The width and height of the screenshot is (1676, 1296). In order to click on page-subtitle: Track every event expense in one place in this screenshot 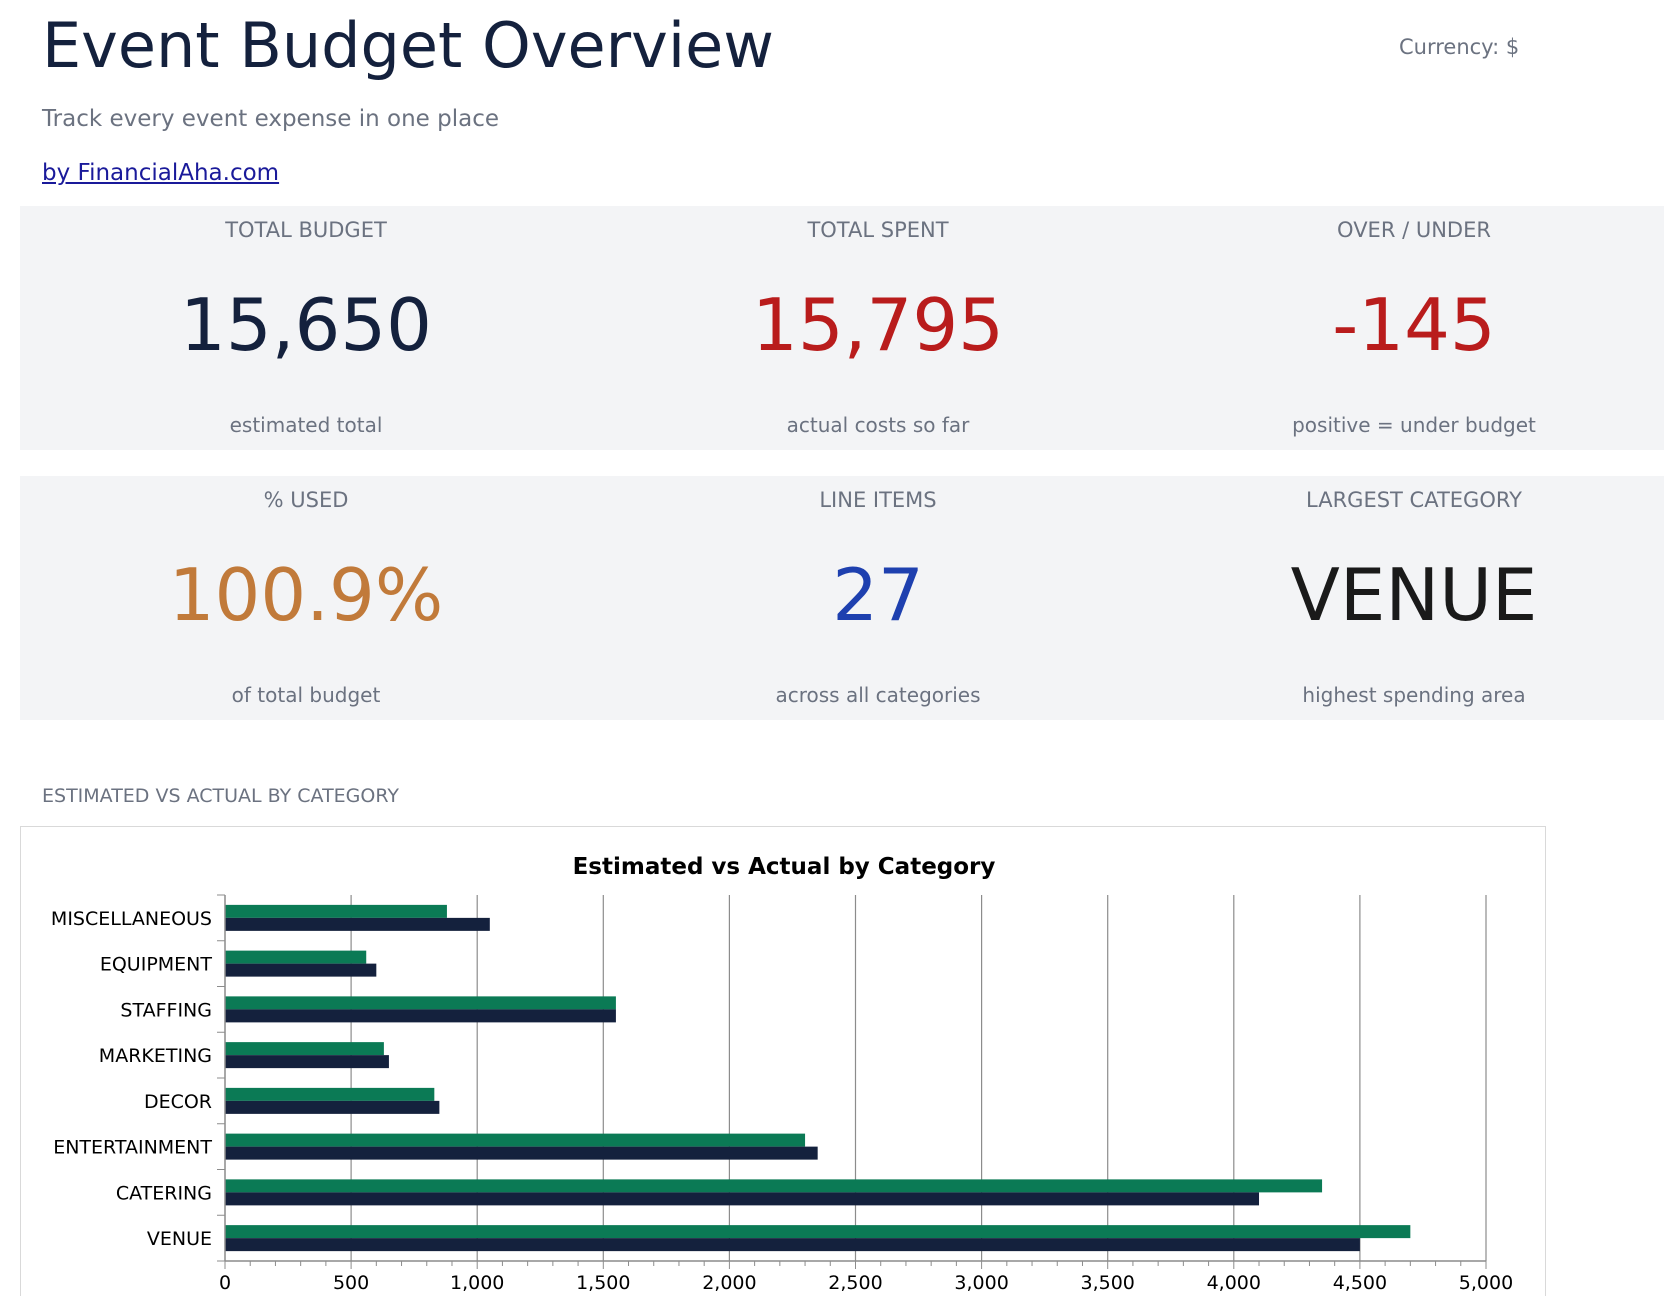, I will do `click(271, 119)`.